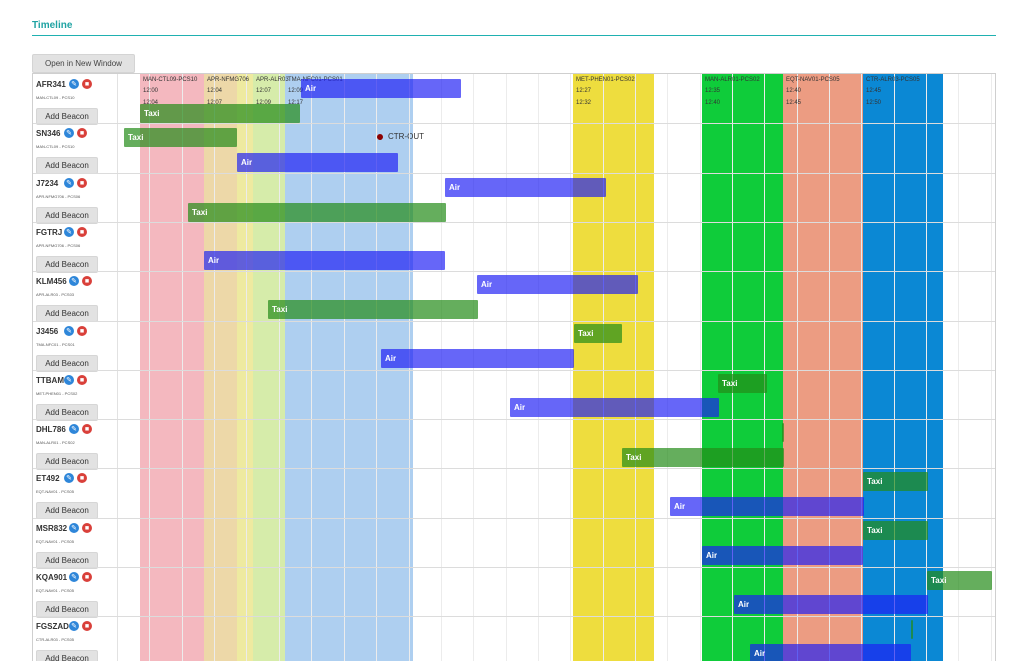 Image resolution: width=1024 pixels, height=661 pixels. I want to click on flight-id: FGTRJ, so click(49, 232).